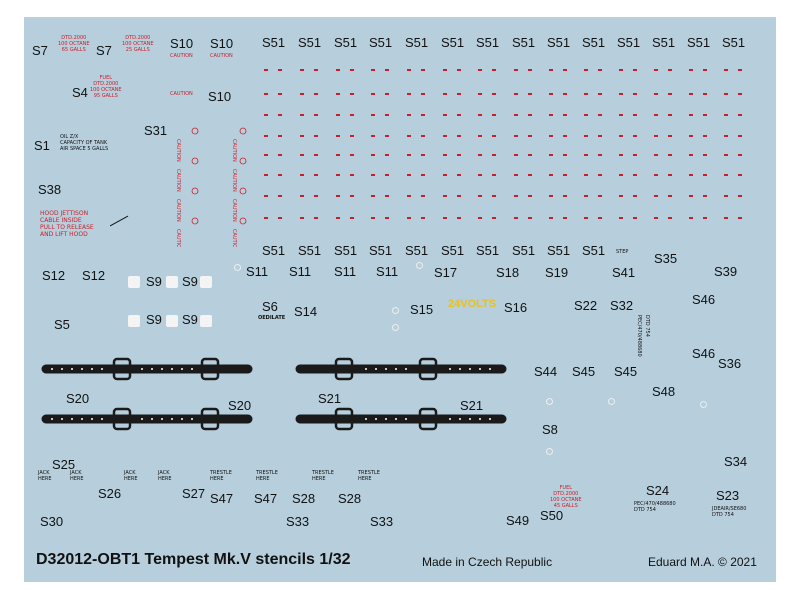  Describe the element at coordinates (518, 520) in the screenshot. I see `label-s49: S49` at that location.